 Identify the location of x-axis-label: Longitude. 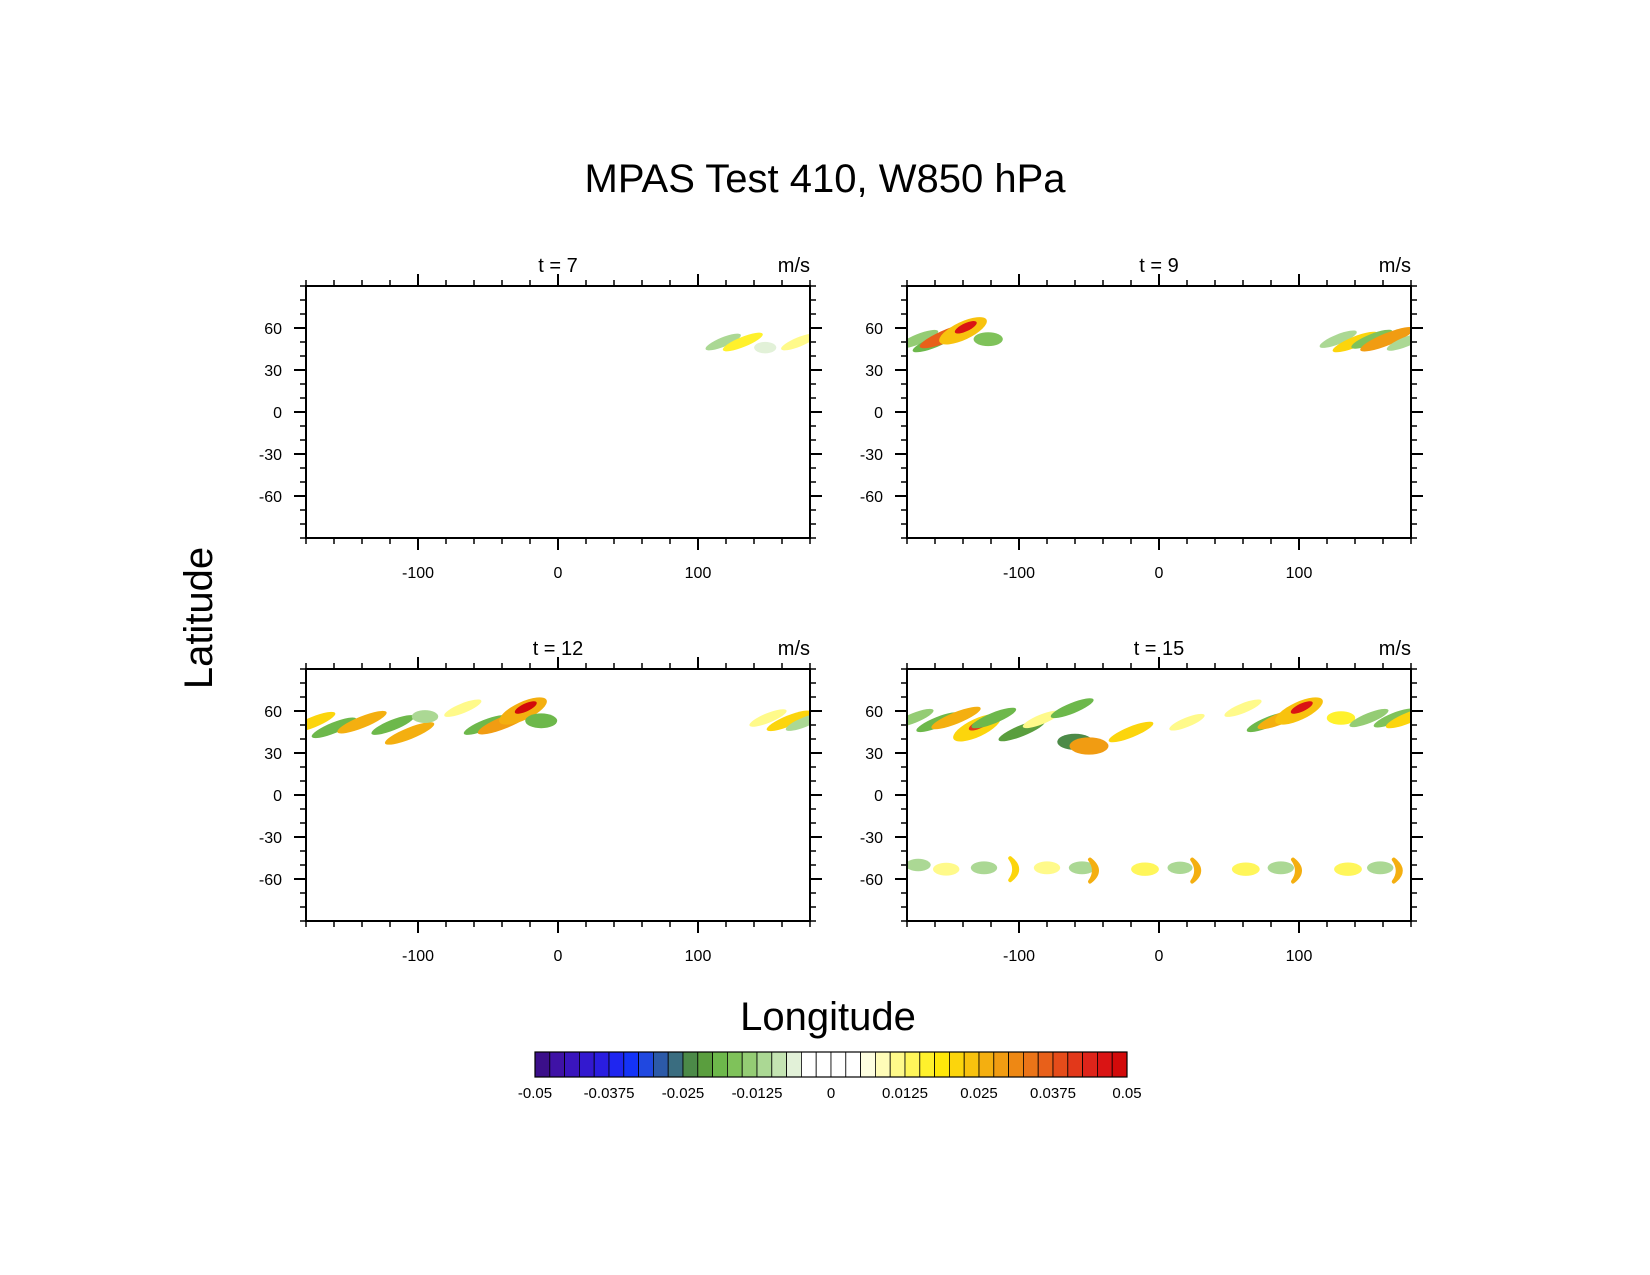
(828, 1017).